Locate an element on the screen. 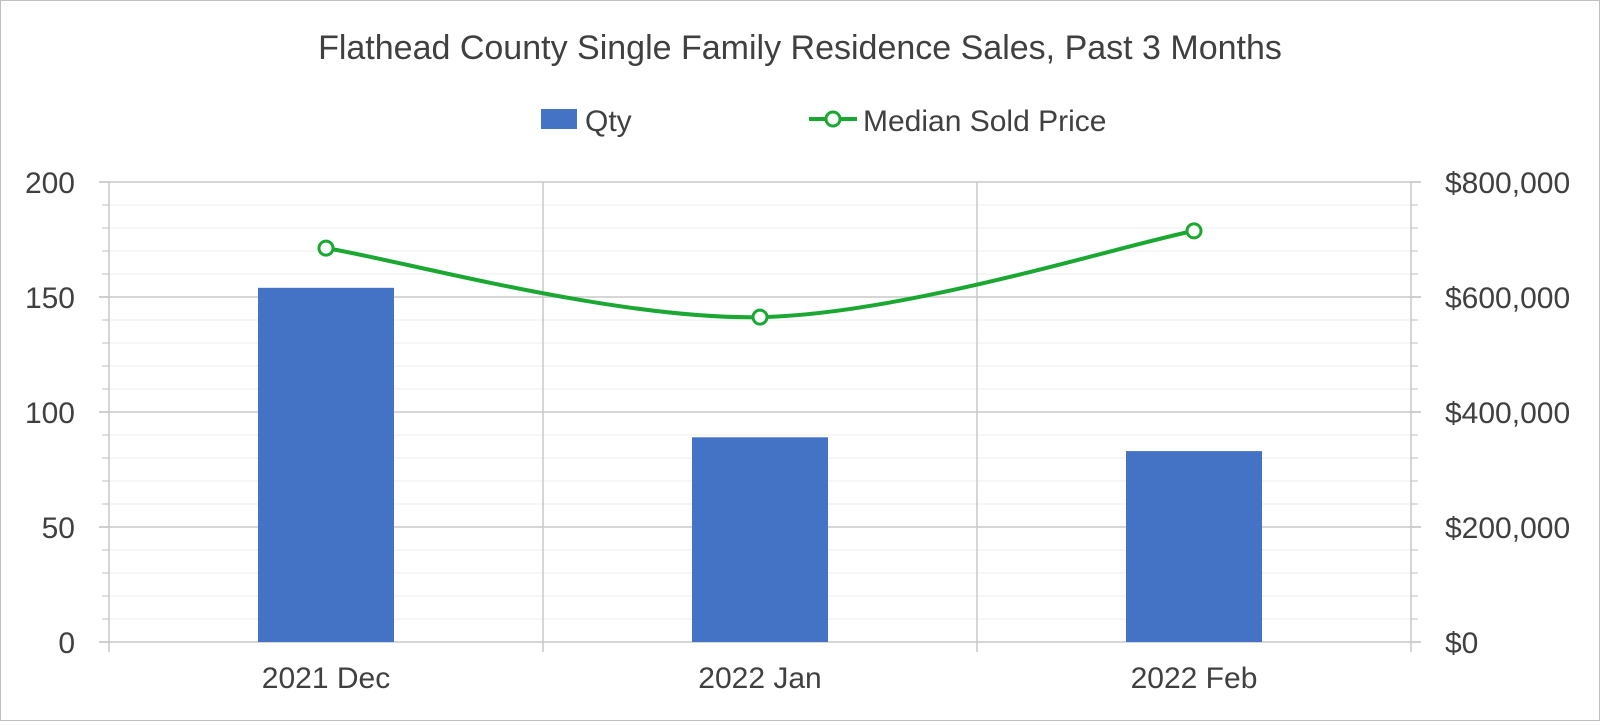  y-tick-label: 0 is located at coordinates (66, 643).